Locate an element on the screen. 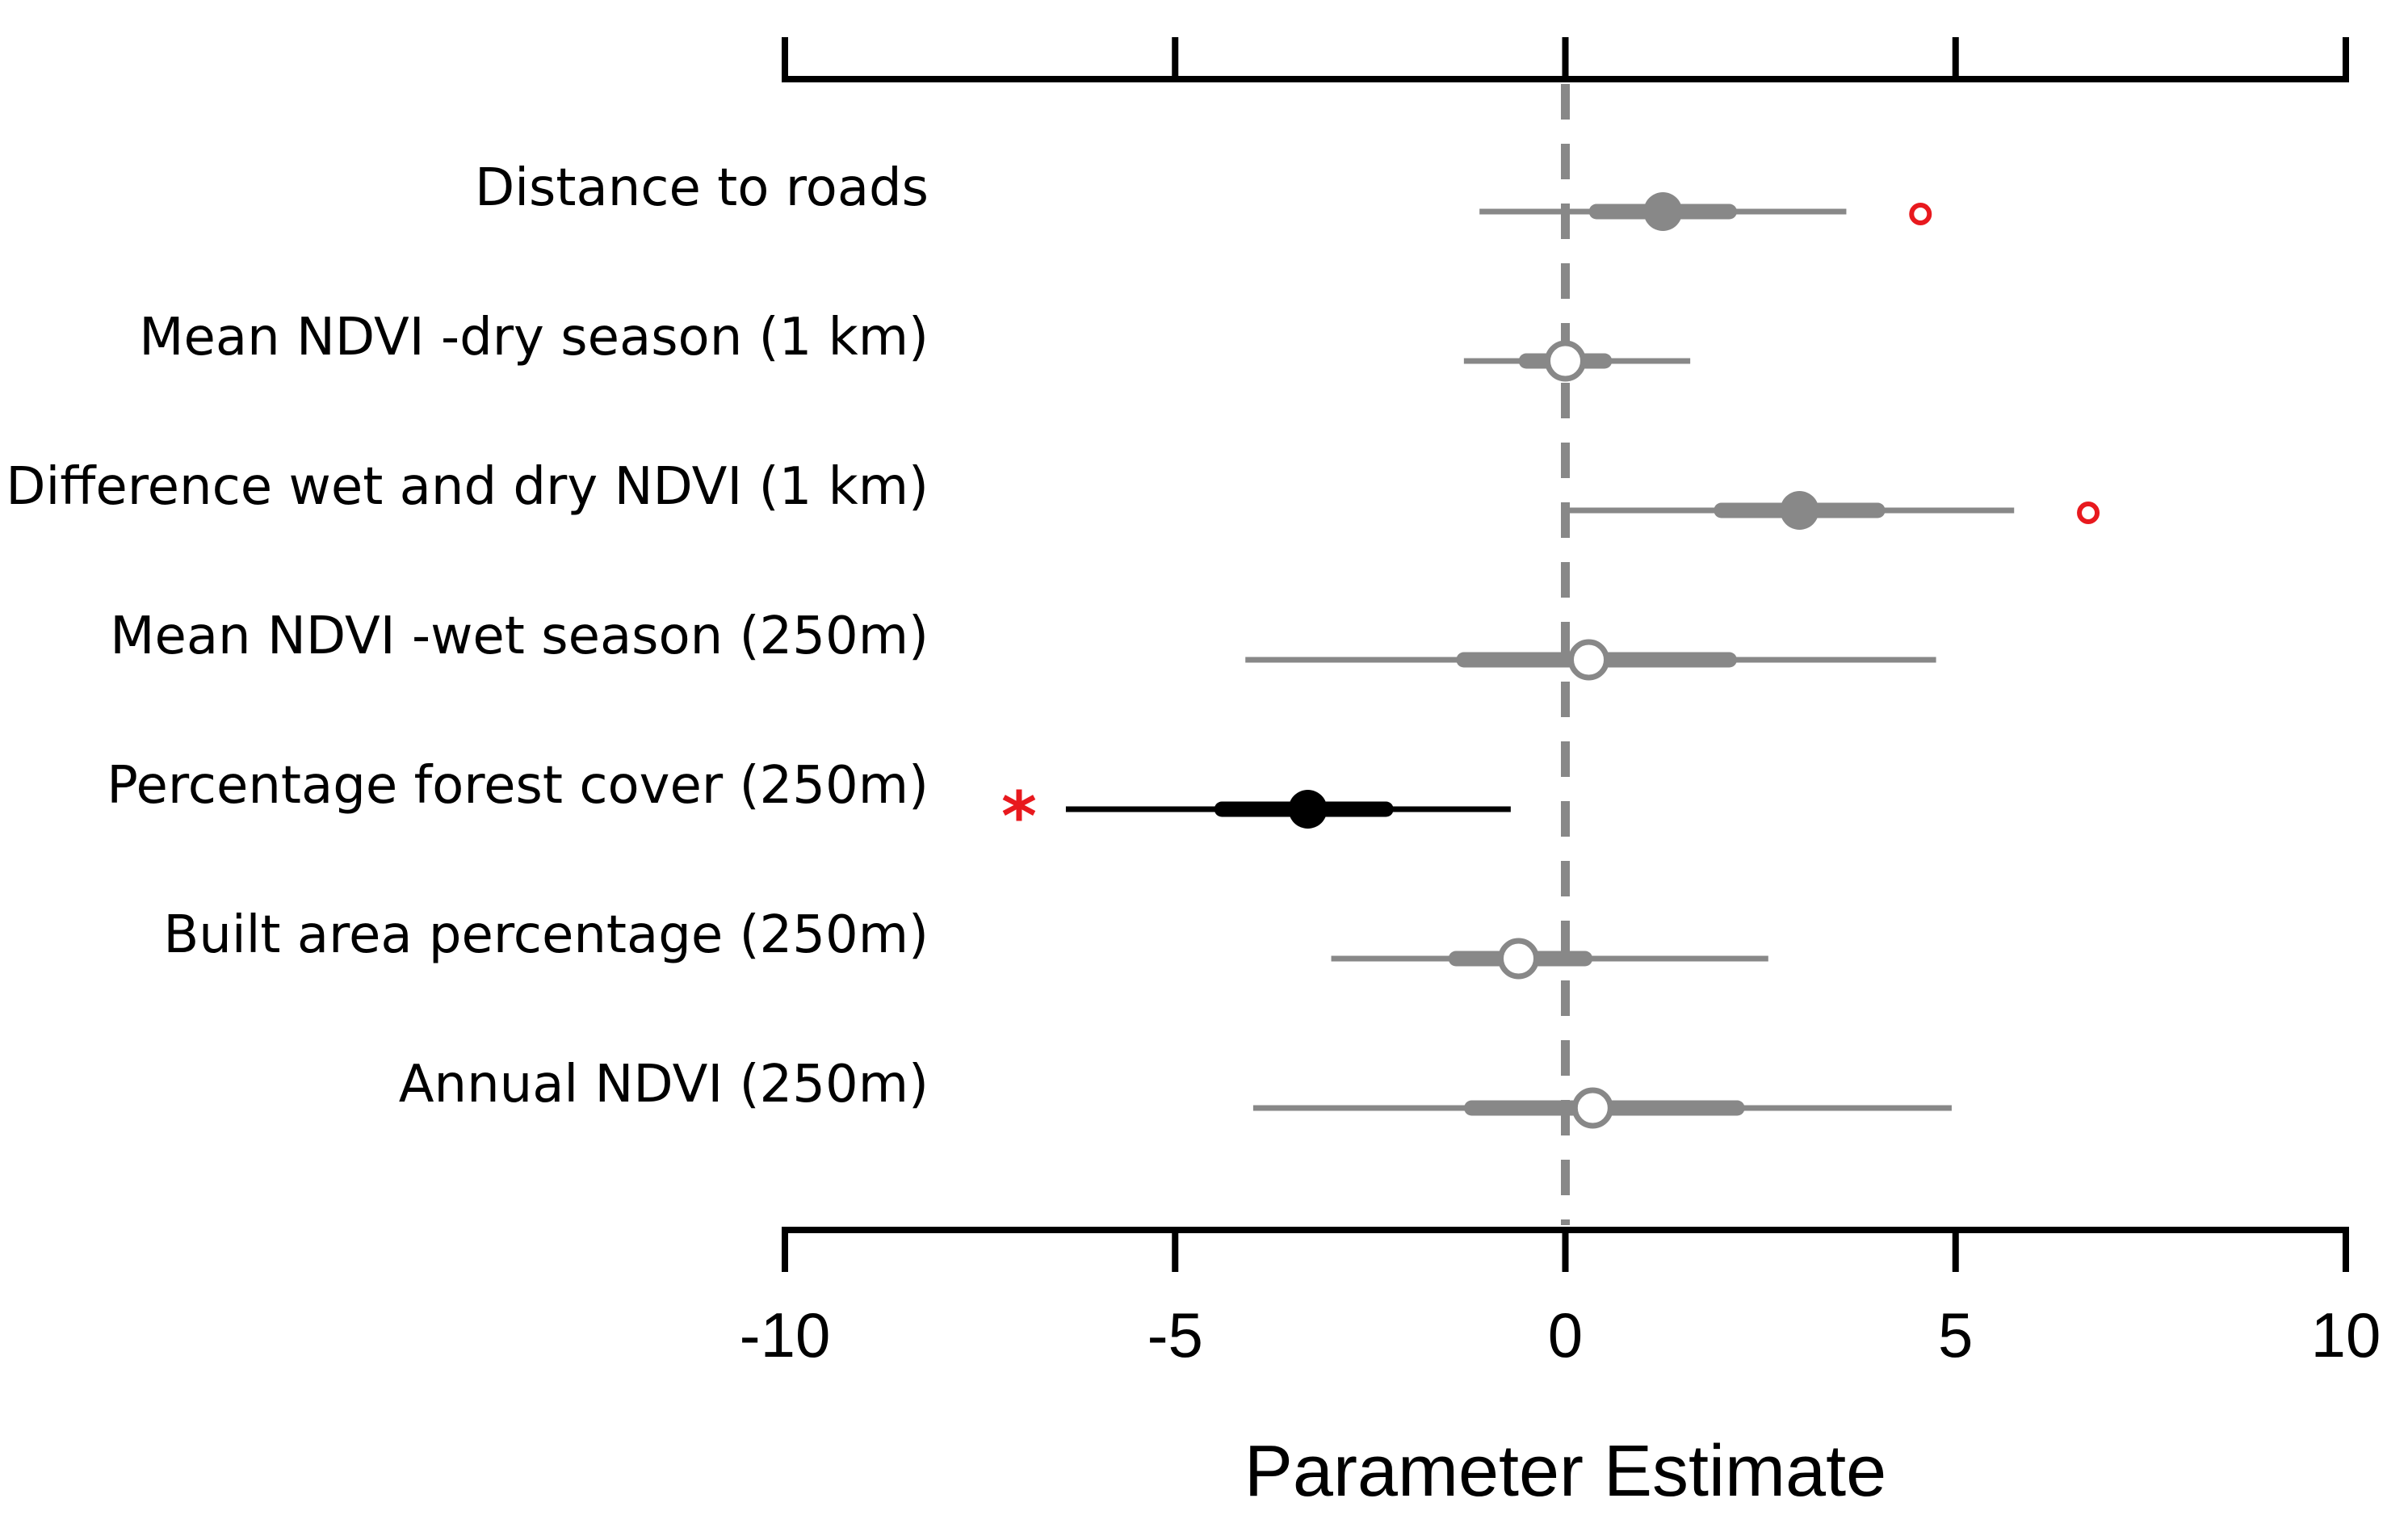 The height and width of the screenshot is (1532, 2408). row-label: Annual NDVI (250m) is located at coordinates (664, 1084).